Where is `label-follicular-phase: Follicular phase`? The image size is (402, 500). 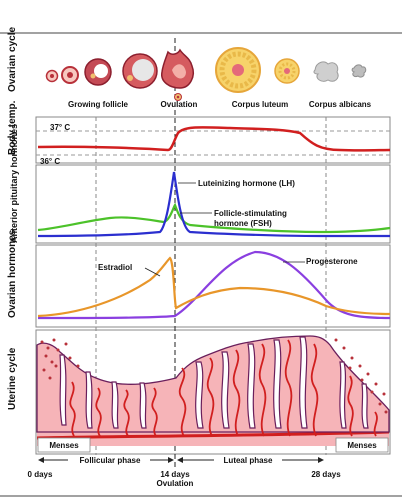
label-follicular-phase: Follicular phase is located at coordinates (110, 460).